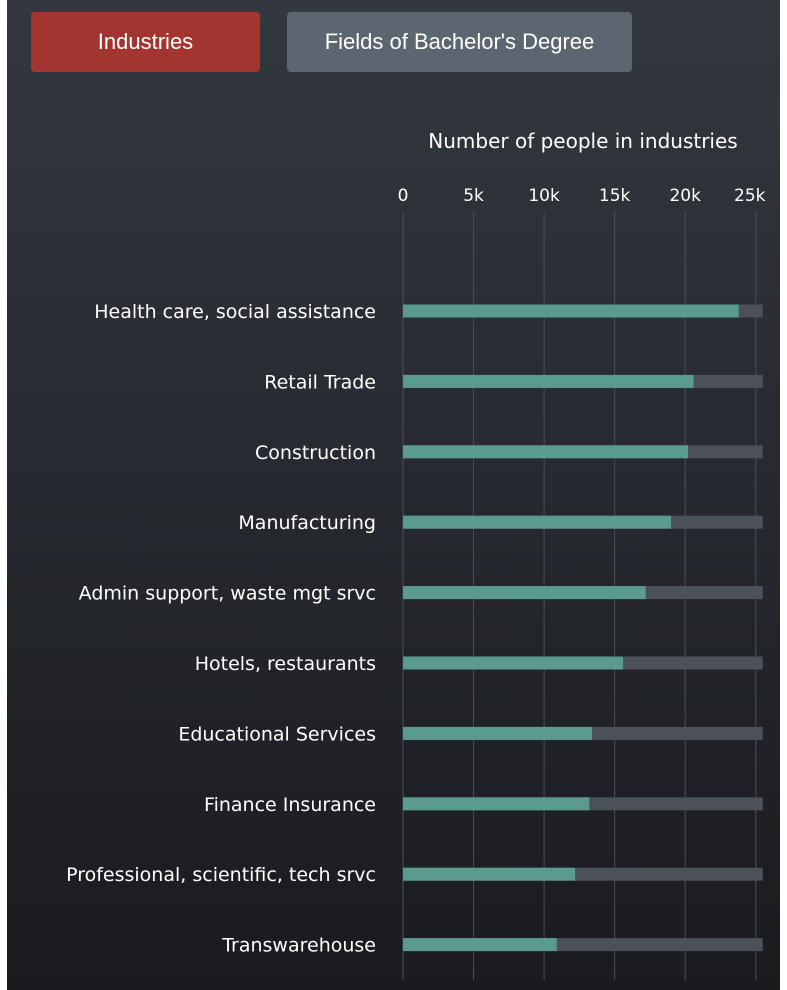 The image size is (787, 990). Describe the element at coordinates (582, 196) in the screenshot. I see `x-axis-ticks: 0 5k 10k 15k 20k 25k` at that location.